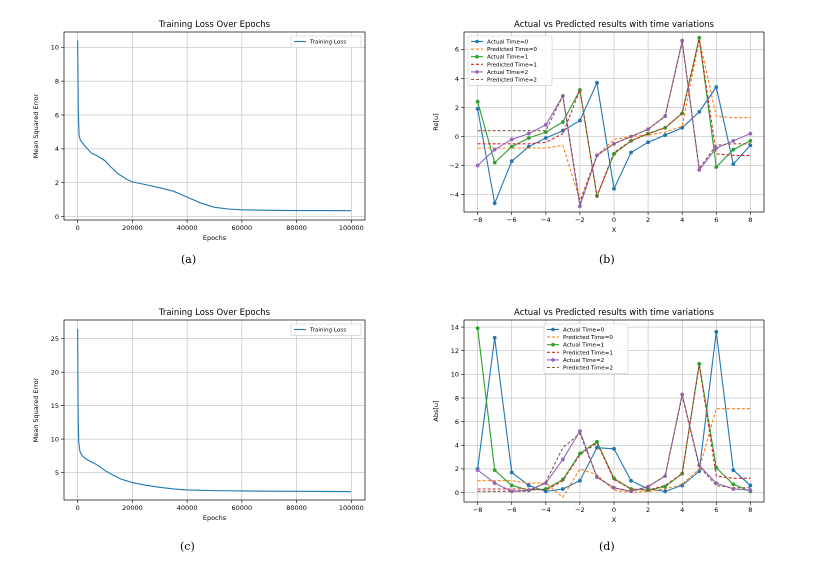 The image size is (815, 568). Describe the element at coordinates (478, 220) in the screenshot. I see `x-tick-label: −8` at that location.